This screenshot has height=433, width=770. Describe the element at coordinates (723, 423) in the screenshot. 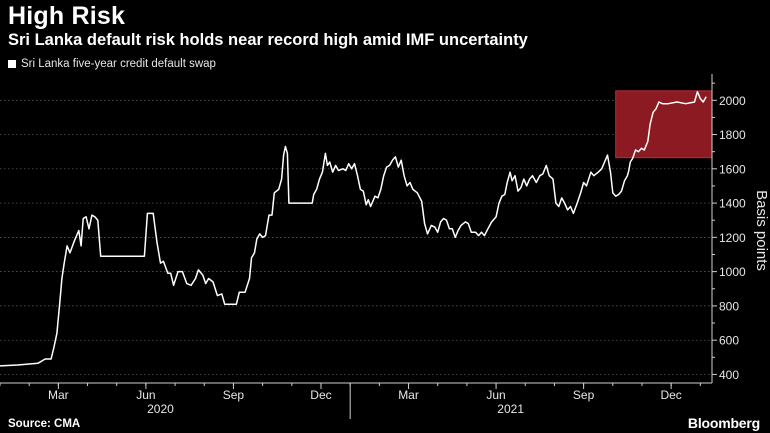

I see `bloomberg-logo: Bloomberg` at that location.